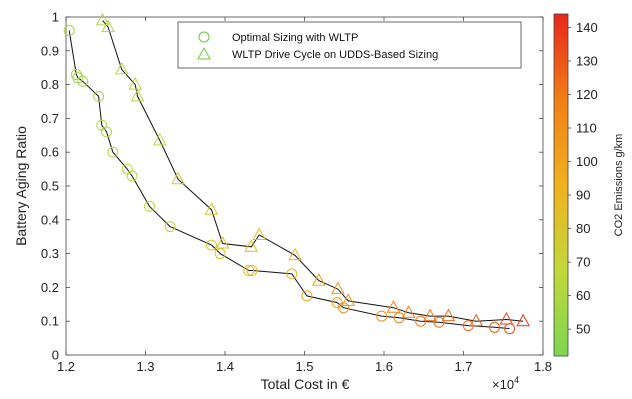 The image size is (632, 399). I want to click on x-tick-label: 1.2, so click(66, 366).